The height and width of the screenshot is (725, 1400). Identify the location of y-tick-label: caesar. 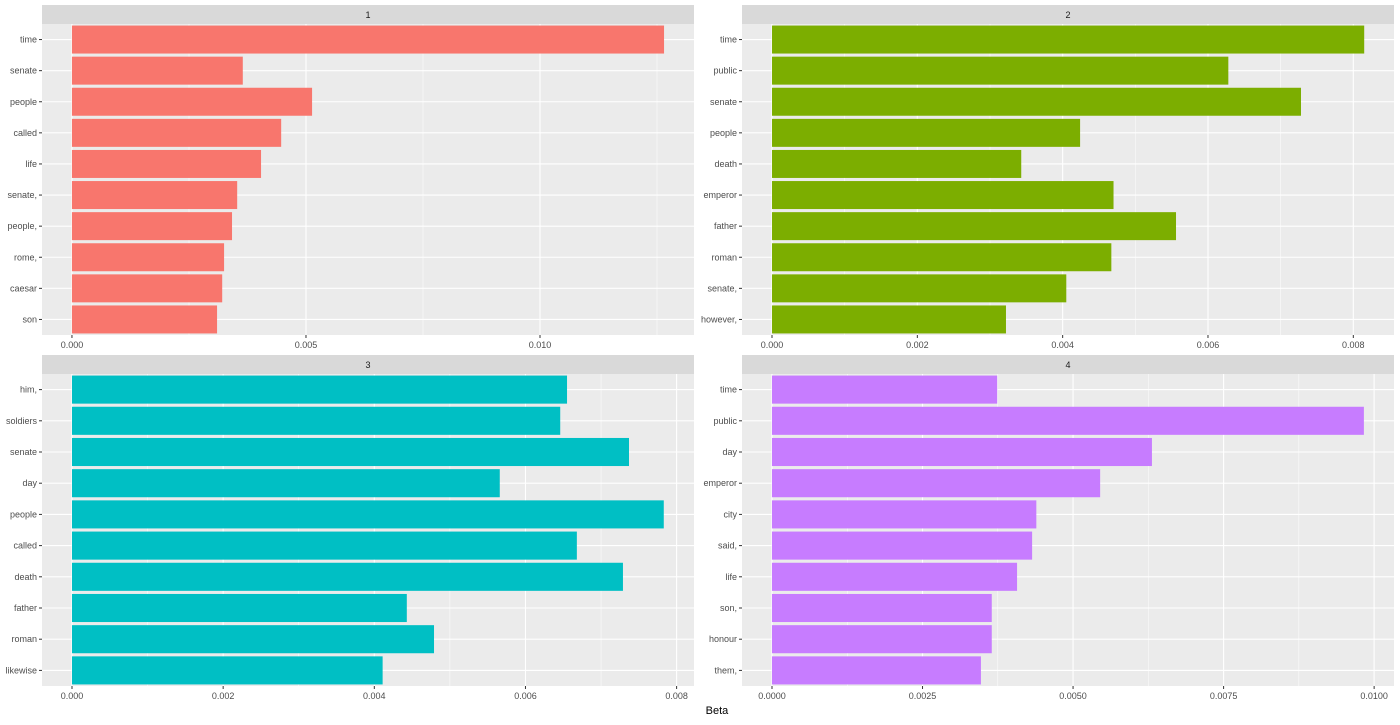
(23, 288).